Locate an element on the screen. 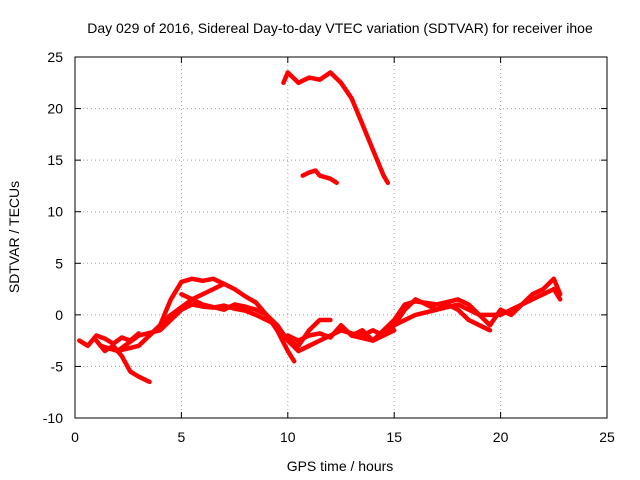  series-line-trace-c is located at coordinates (162, 315).